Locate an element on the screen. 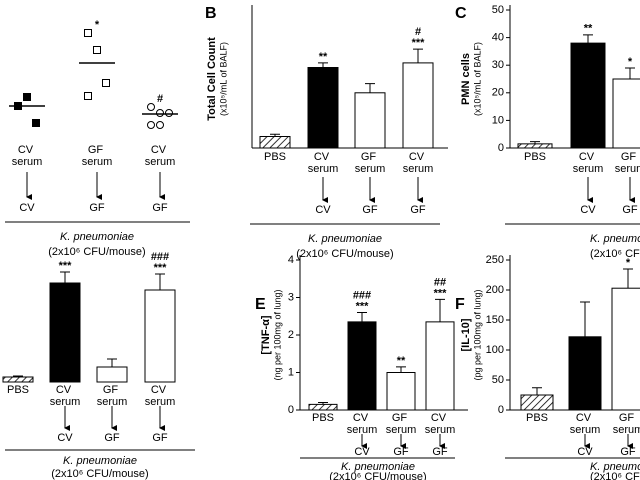 This screenshot has height=480, width=640. y-tick-label: 40 is located at coordinates (498, 38).